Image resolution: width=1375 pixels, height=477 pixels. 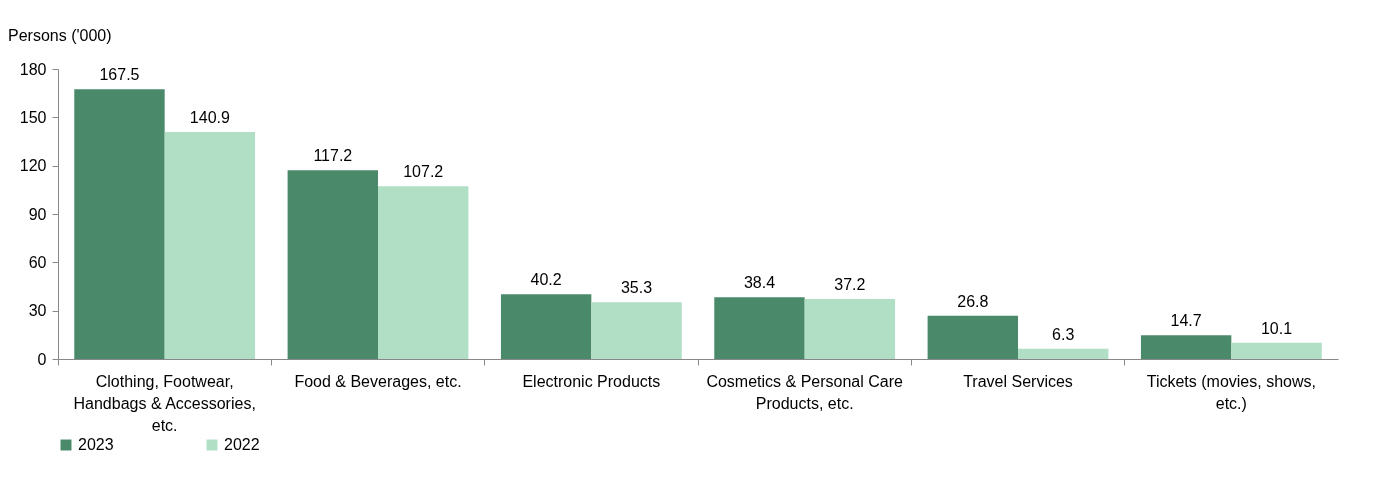 What do you see at coordinates (96, 444) in the screenshot?
I see `legend-label: 2023` at bounding box center [96, 444].